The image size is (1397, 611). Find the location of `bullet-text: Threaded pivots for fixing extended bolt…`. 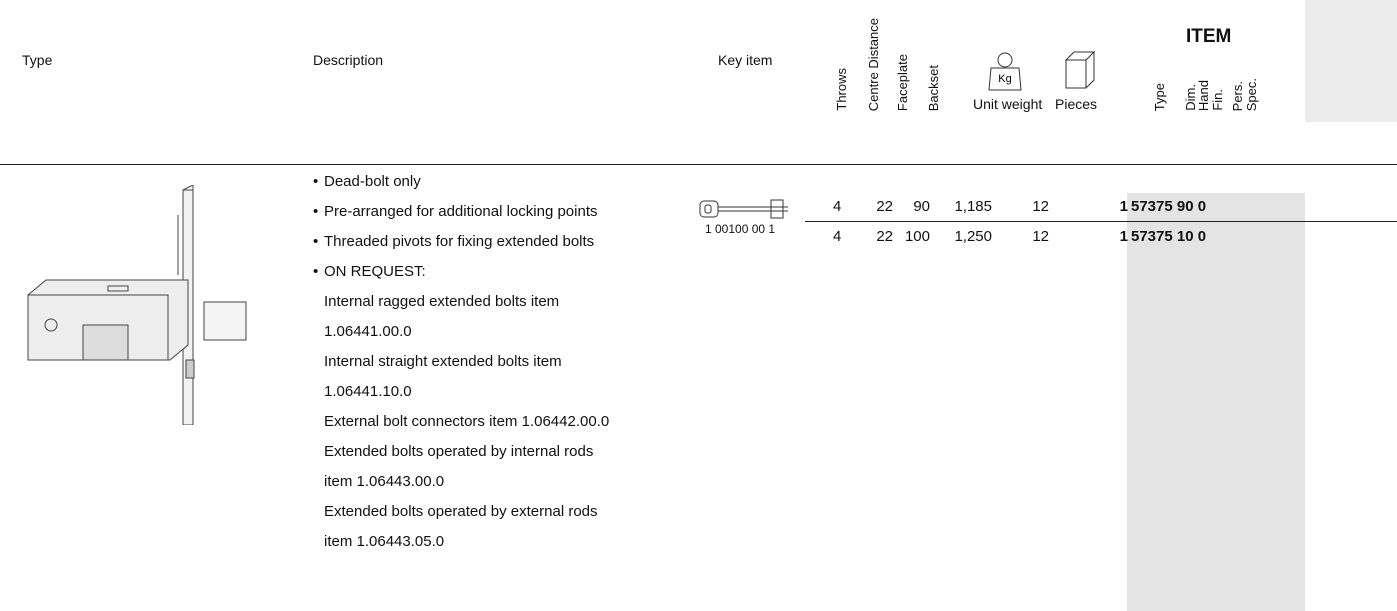

bullet-text: Threaded pivots for fixing extended bolt… is located at coordinates (459, 241).